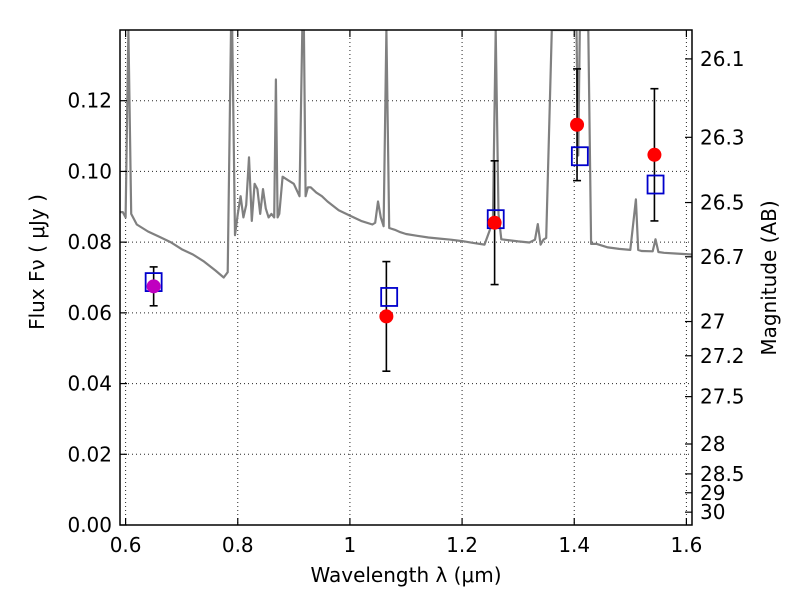 The image size is (800, 600). I want to click on right-tick-label: 26.5, so click(722, 203).